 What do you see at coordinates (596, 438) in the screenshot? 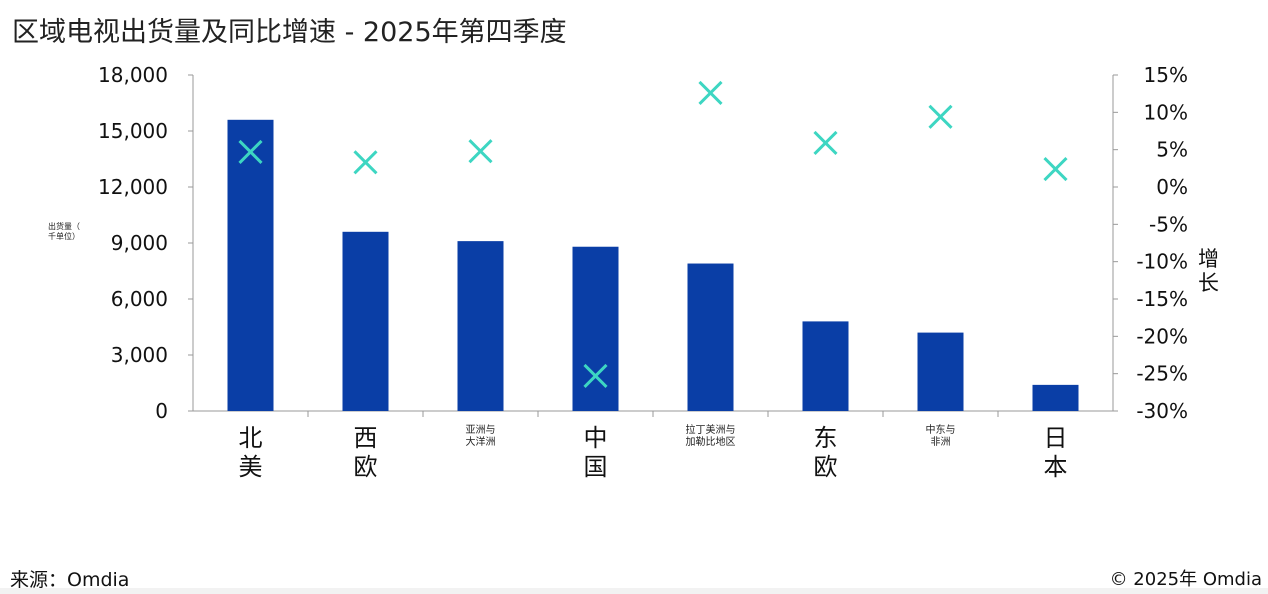
I see `category-label: 中` at bounding box center [596, 438].